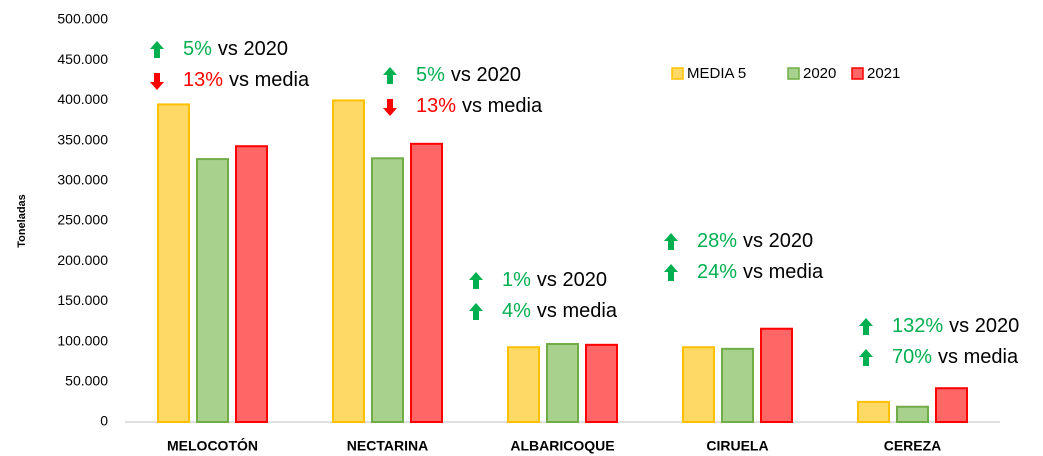  I want to click on y-tick-label: 350.000, so click(82, 139).